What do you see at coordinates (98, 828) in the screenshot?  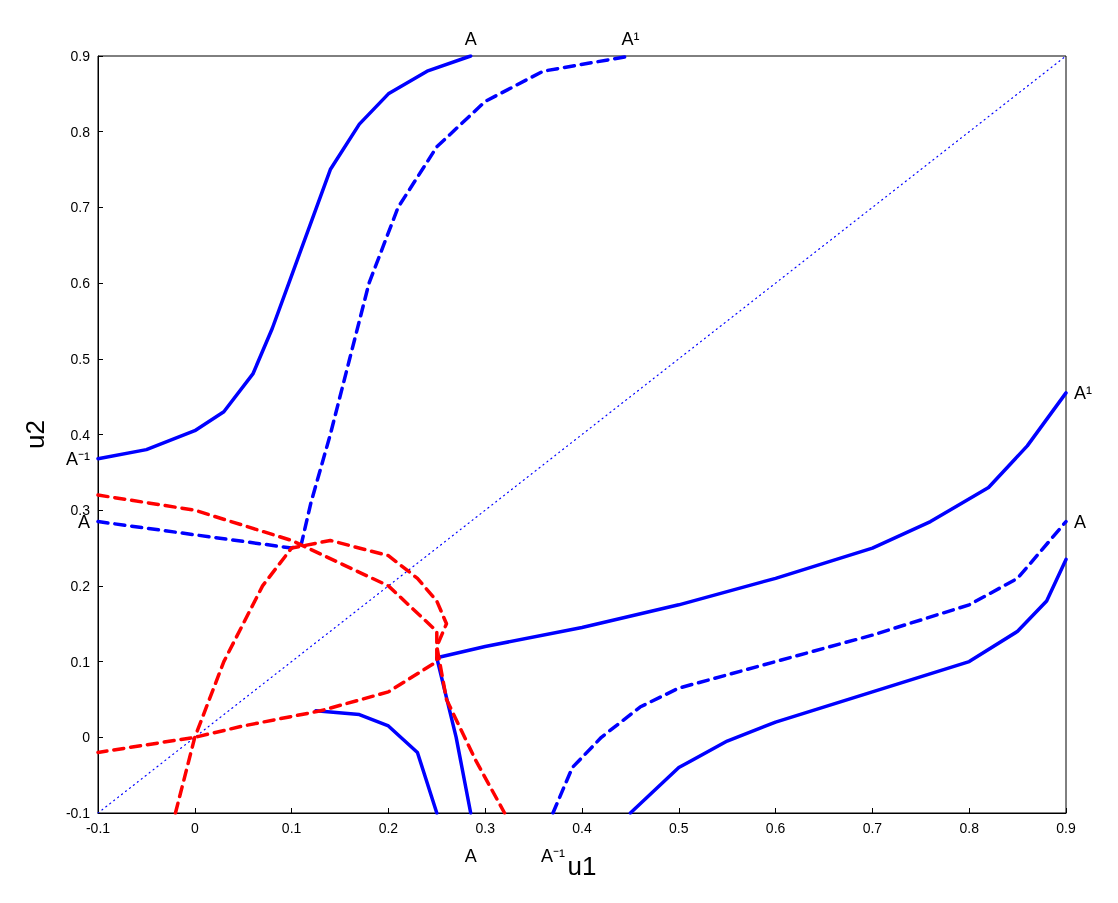 I see `x-tick-label: -0.1` at bounding box center [98, 828].